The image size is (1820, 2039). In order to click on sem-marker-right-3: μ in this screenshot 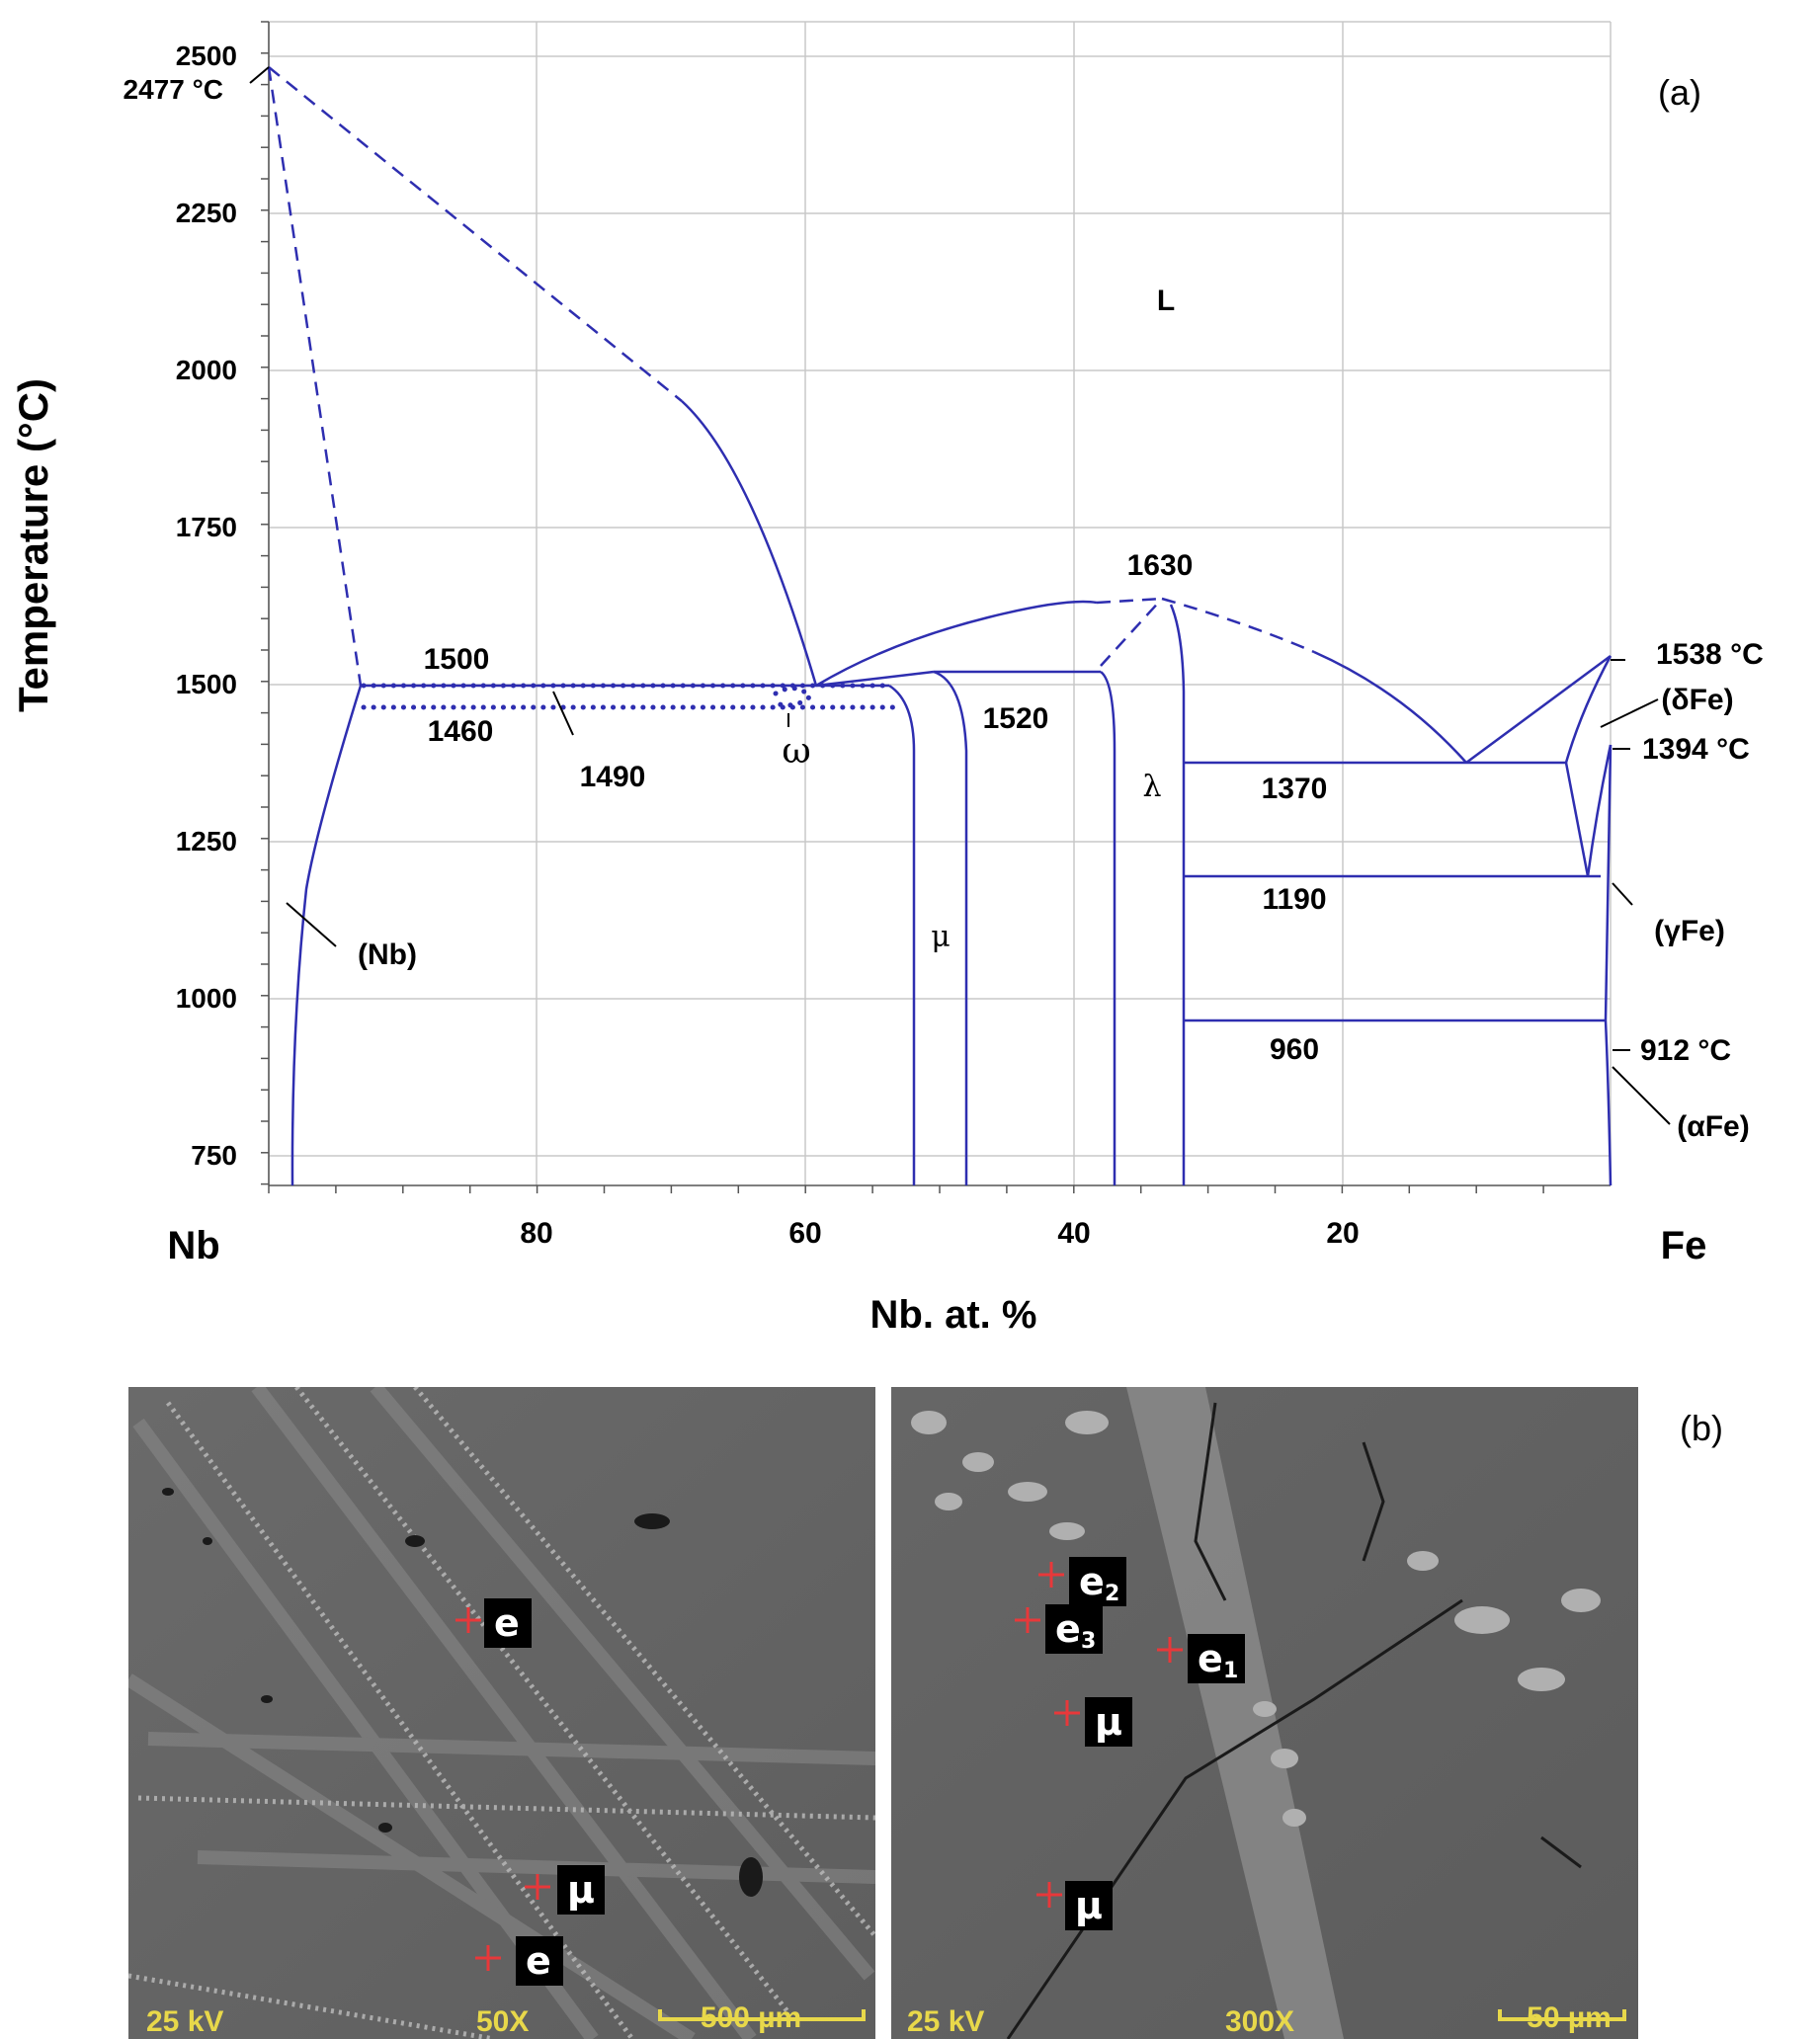, I will do `click(1093, 1722)`.